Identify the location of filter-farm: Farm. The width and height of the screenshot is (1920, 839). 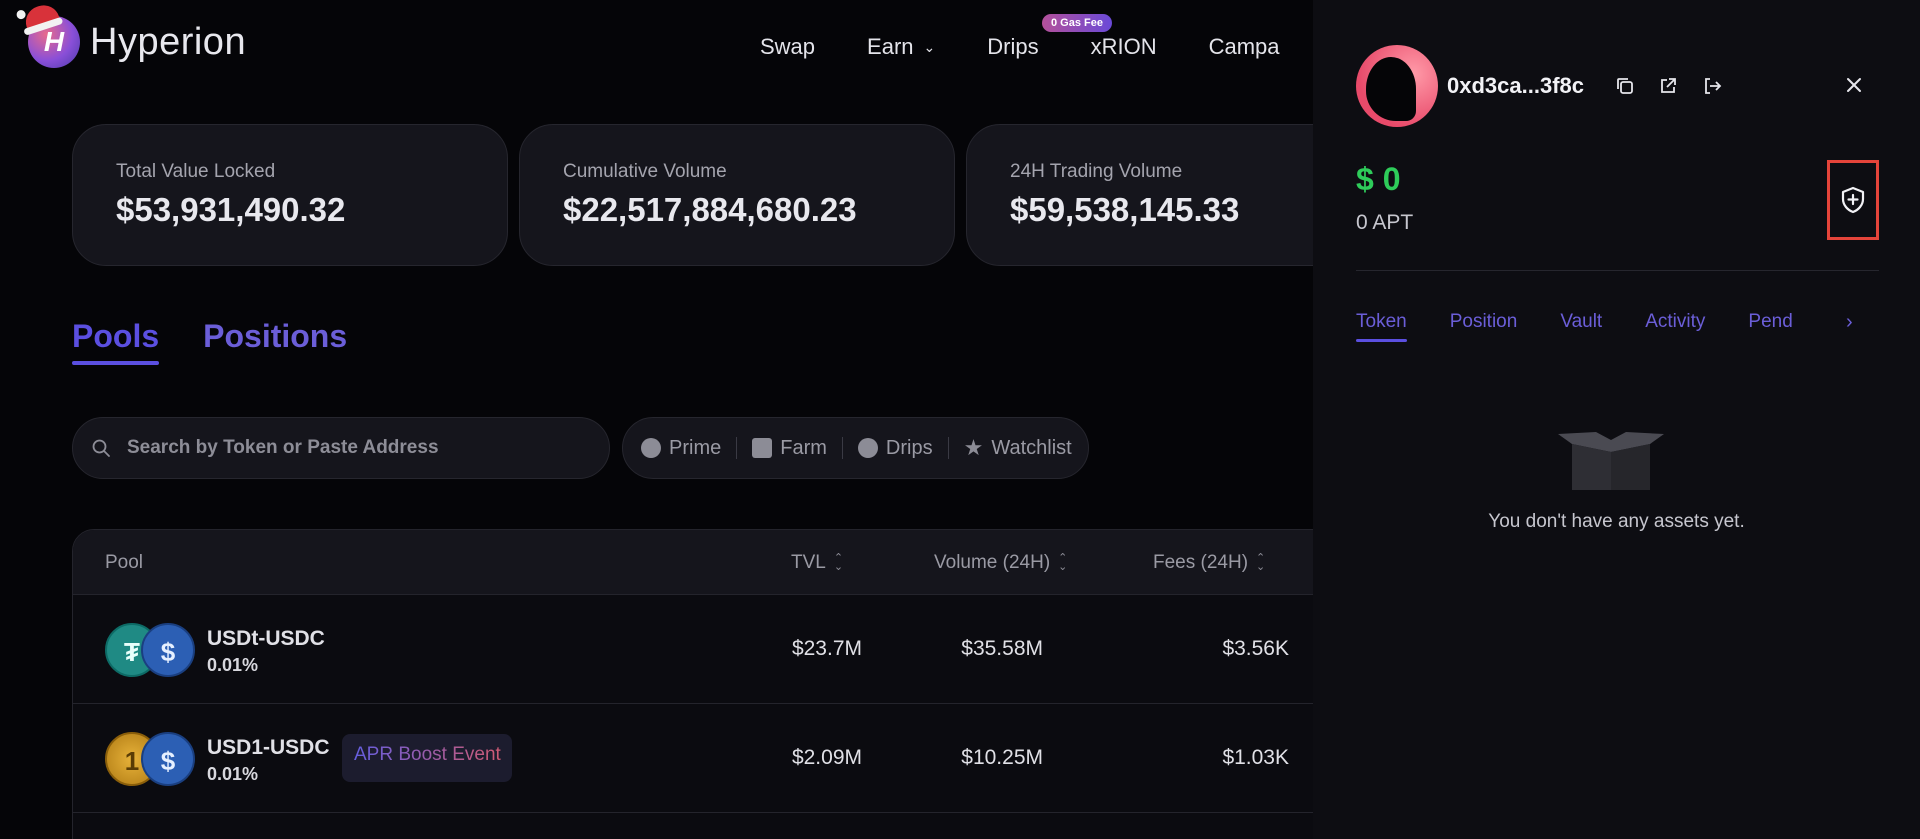
(789, 448).